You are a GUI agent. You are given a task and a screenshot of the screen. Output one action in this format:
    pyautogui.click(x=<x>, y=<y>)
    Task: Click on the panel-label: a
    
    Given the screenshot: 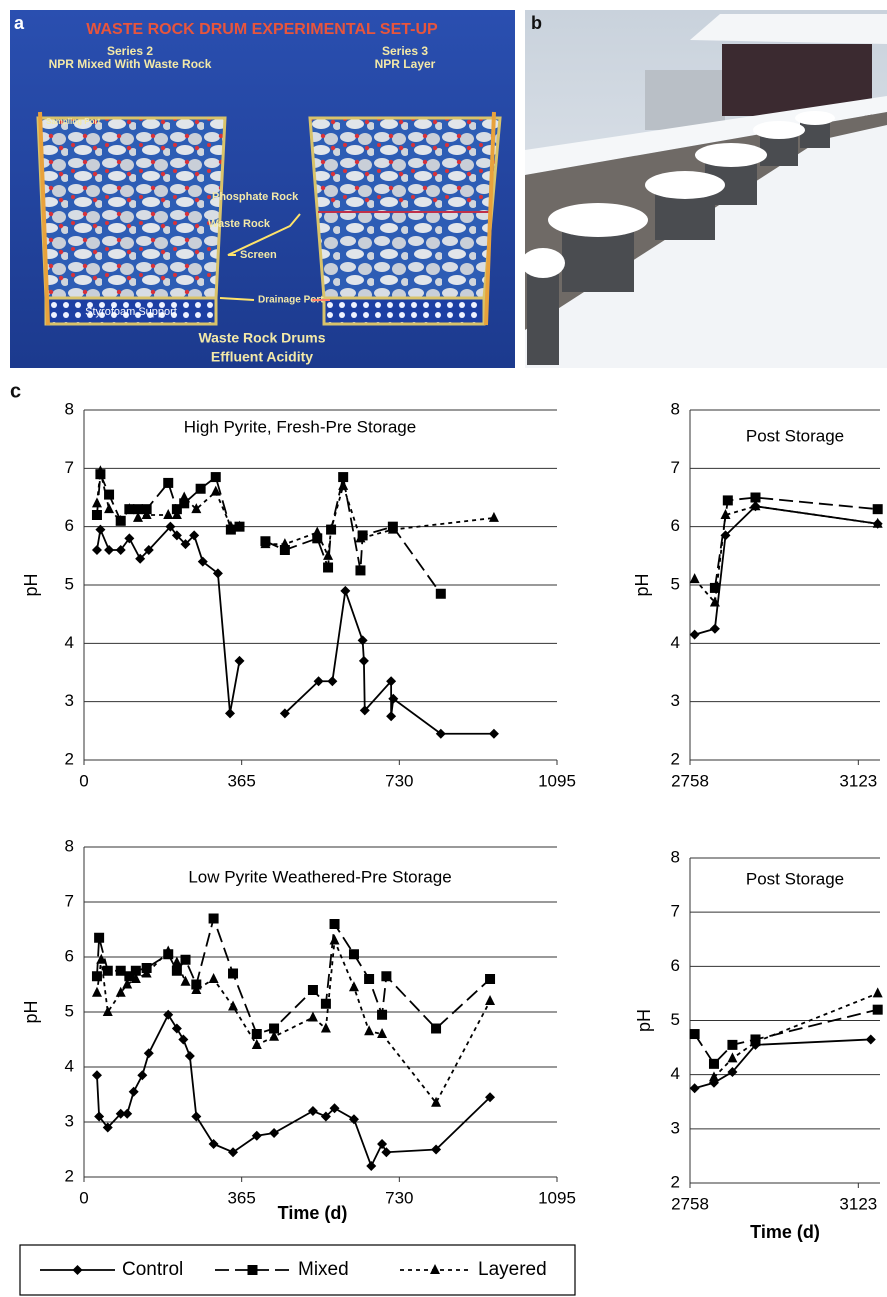 What is the action you would take?
    pyautogui.click(x=19, y=23)
    